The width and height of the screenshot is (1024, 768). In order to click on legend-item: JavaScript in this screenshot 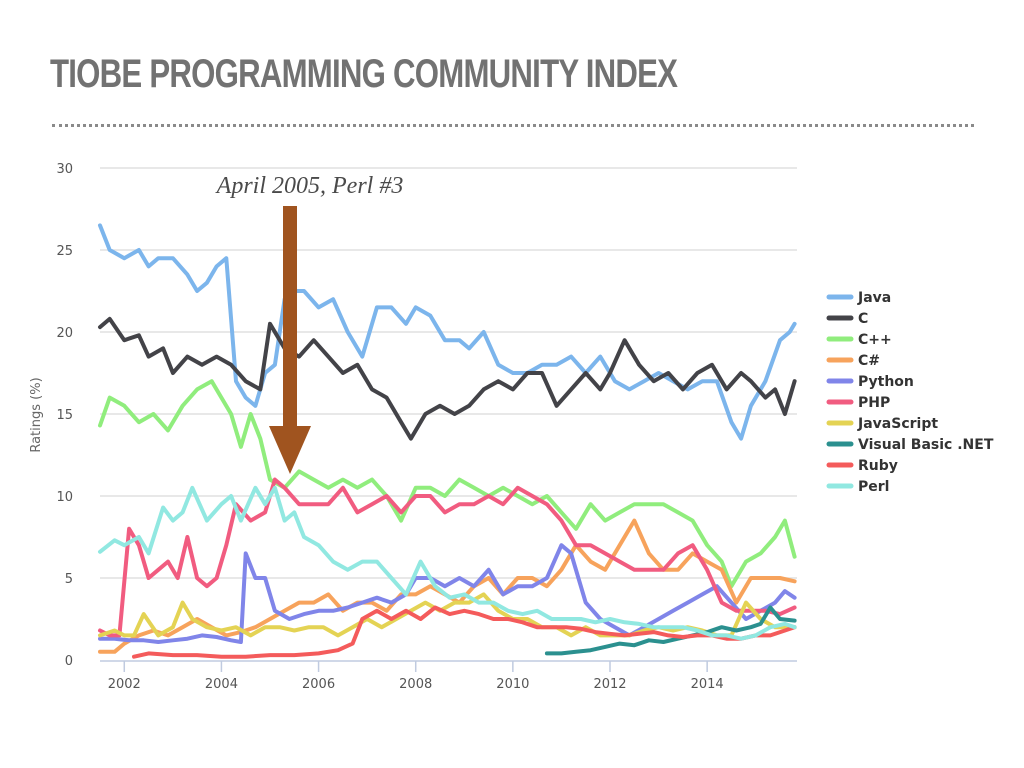, I will do `click(882, 424)`.